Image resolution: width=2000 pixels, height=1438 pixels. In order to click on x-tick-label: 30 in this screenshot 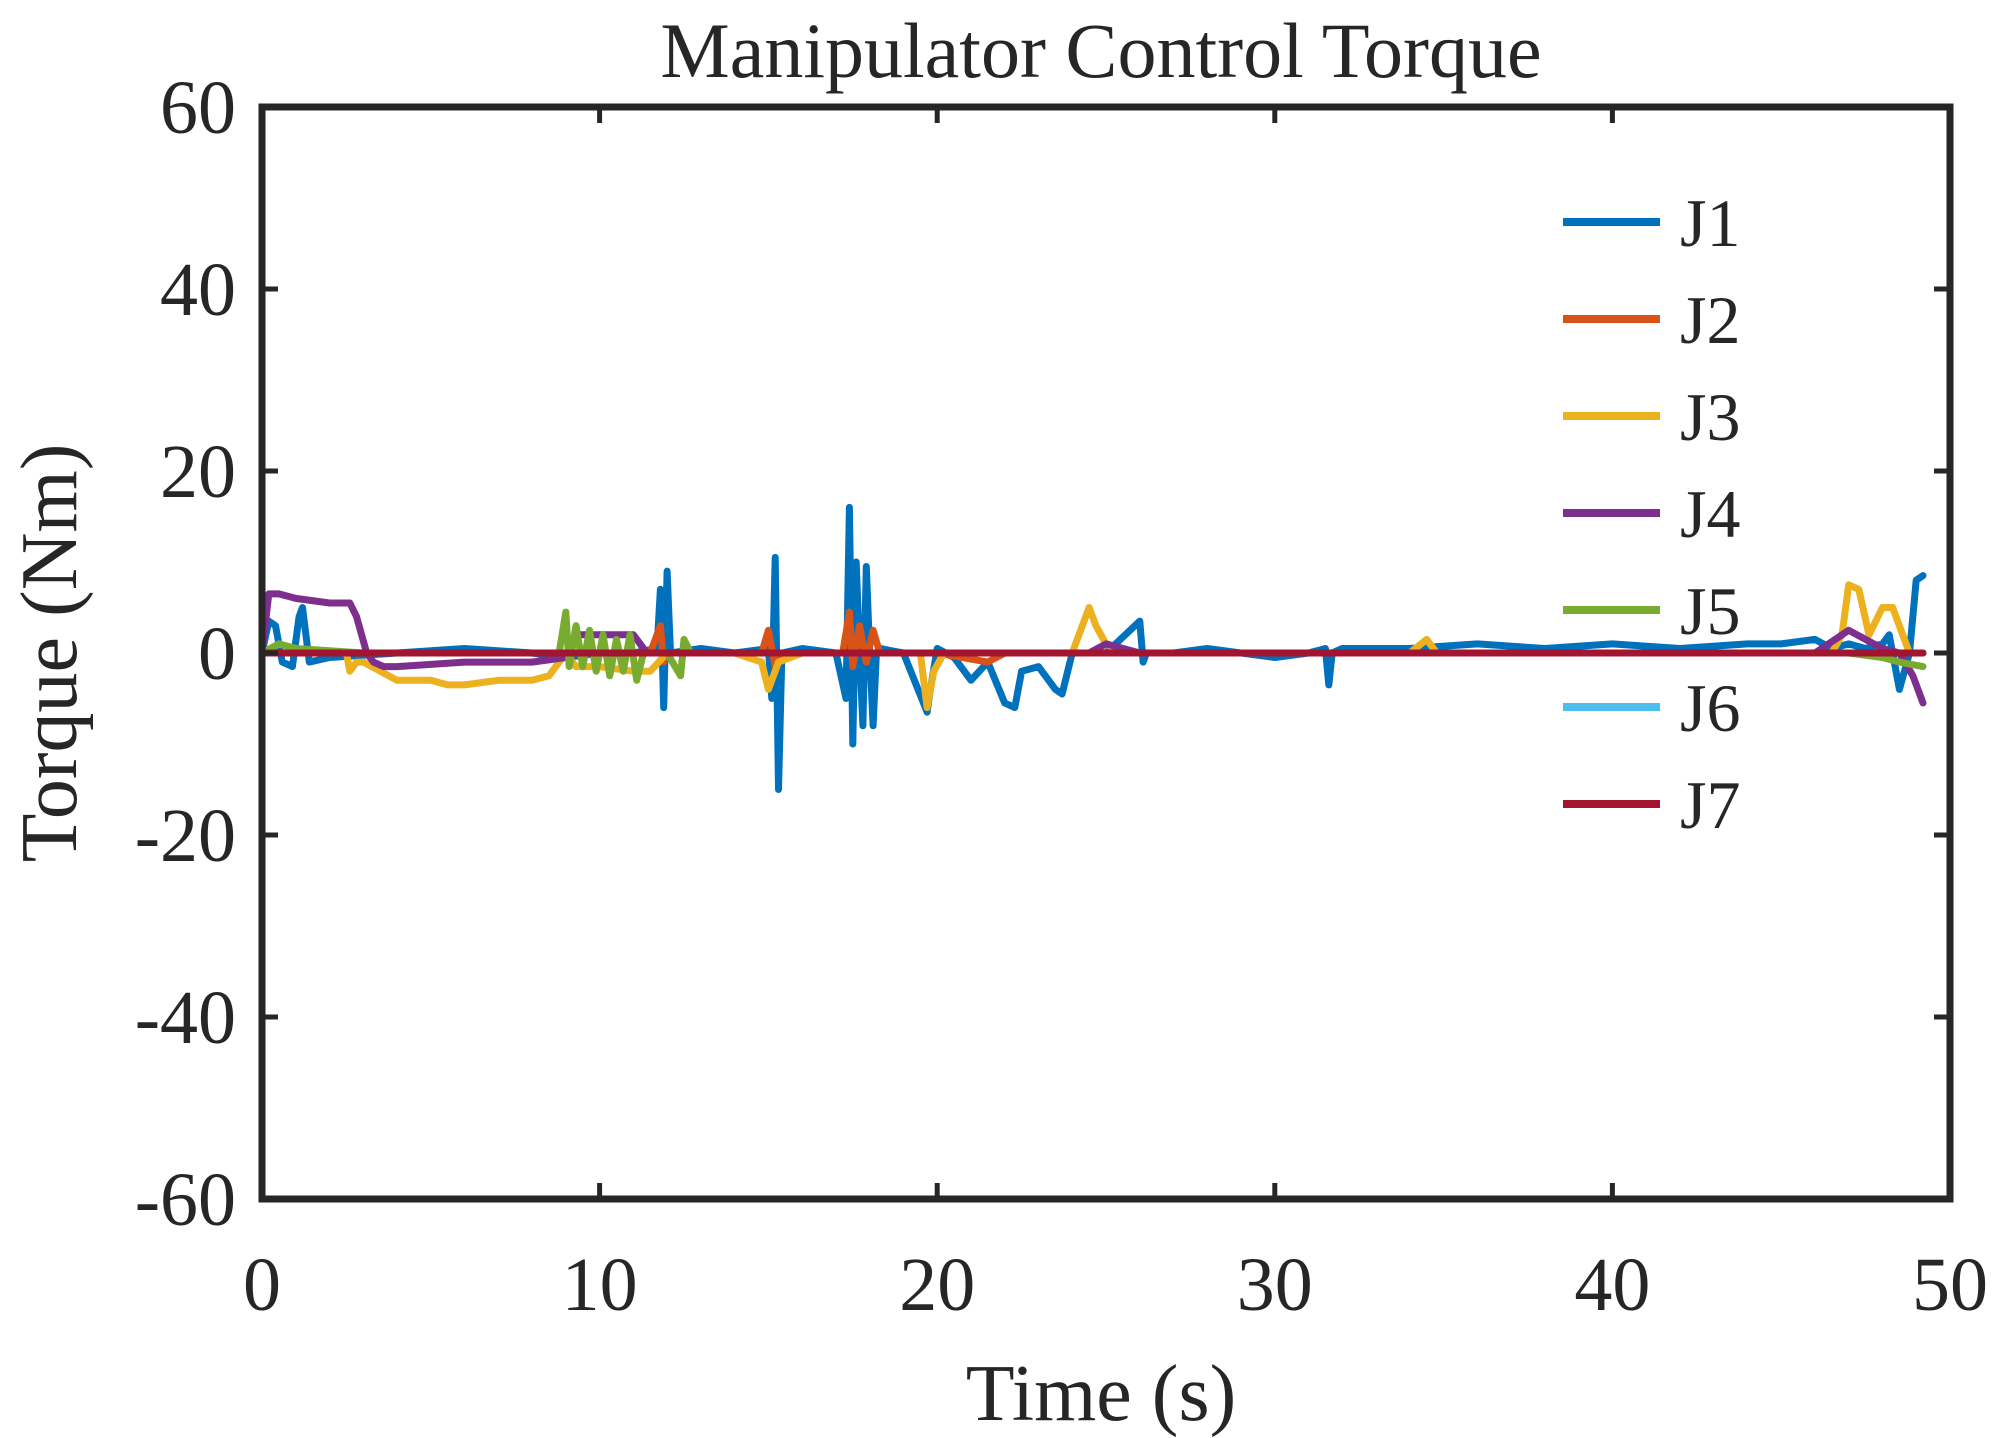, I will do `click(1275, 1285)`.